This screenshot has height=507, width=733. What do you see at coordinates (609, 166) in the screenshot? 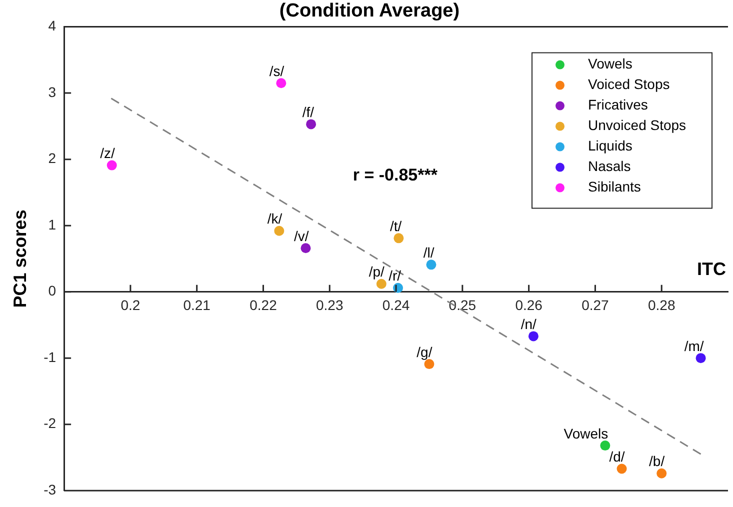
I see `legend-label: Nasals` at bounding box center [609, 166].